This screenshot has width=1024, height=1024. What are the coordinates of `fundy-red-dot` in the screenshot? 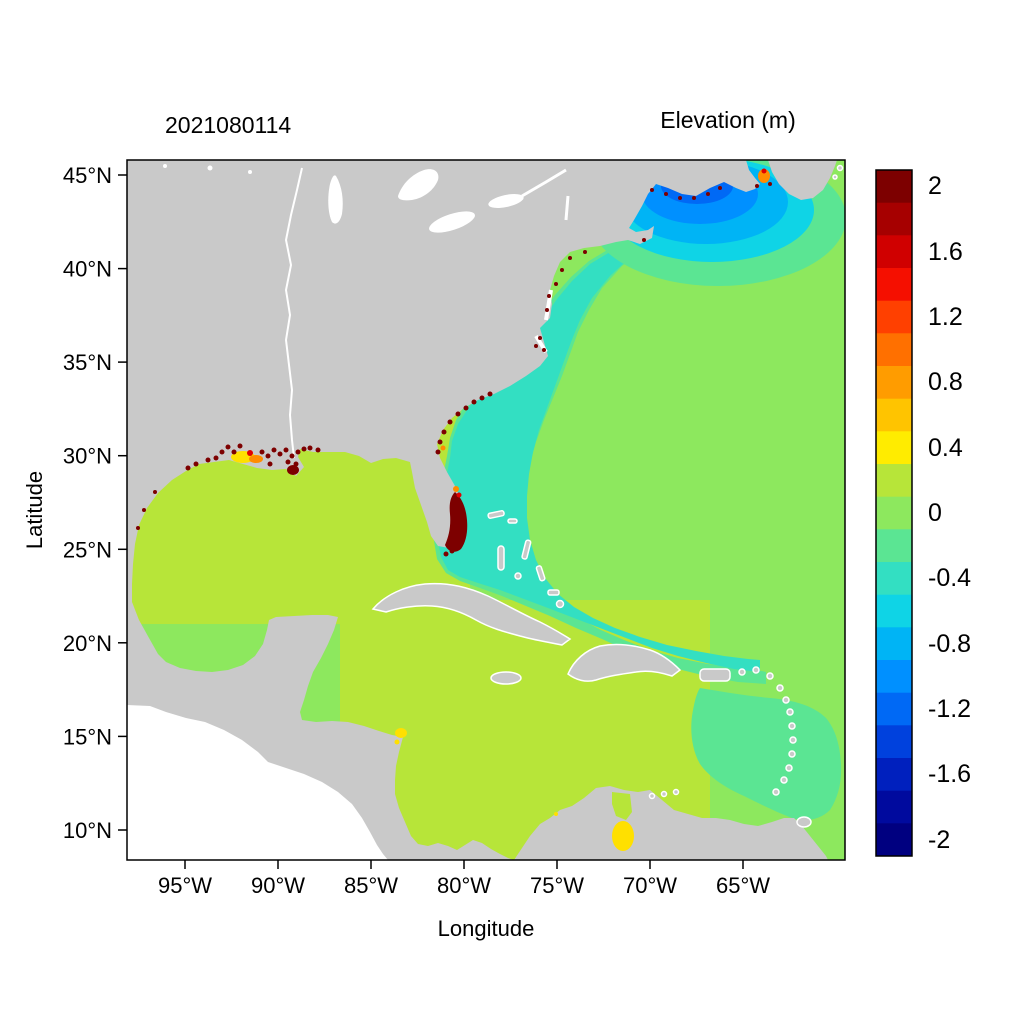 It's located at (764, 171).